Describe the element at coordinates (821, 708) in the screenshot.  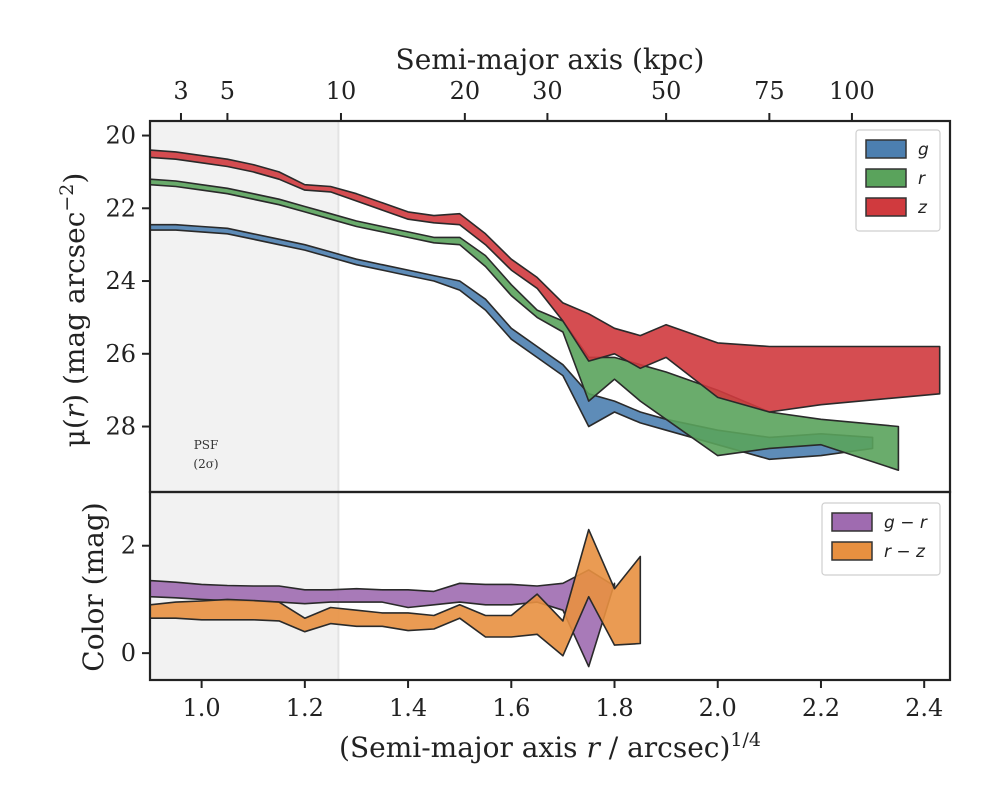
I see `bottom-x-tick-label: 2.2` at that location.